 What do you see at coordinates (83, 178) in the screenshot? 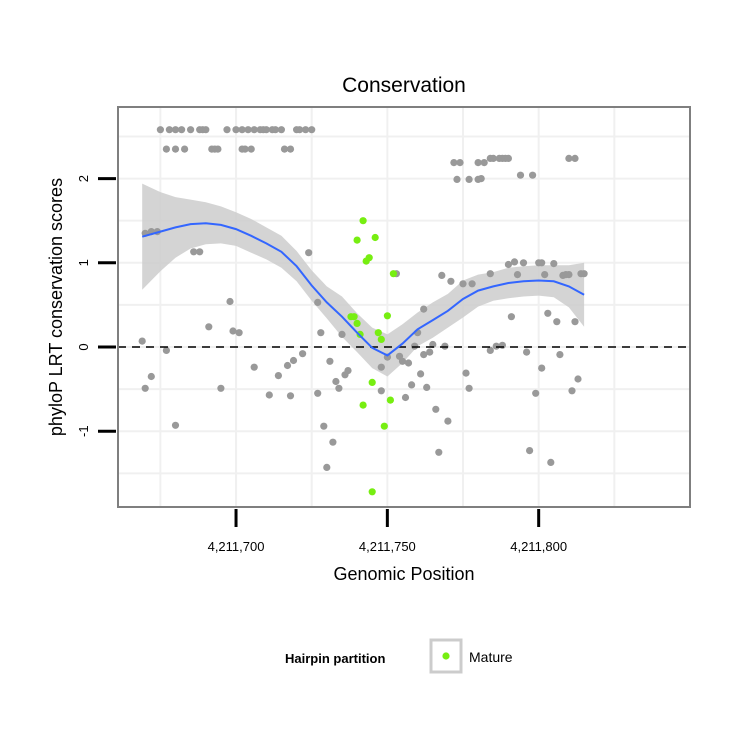
I see `y-tick-label: 2` at bounding box center [83, 178].